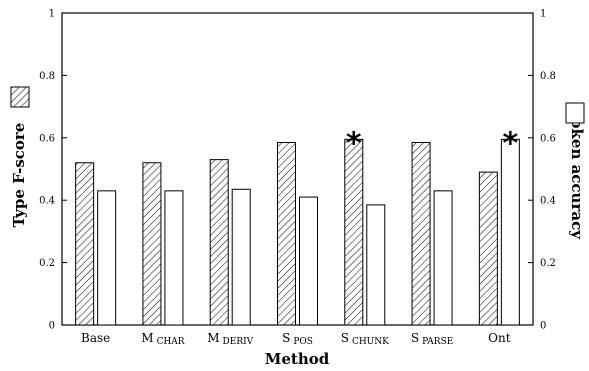  Describe the element at coordinates (499, 338) in the screenshot. I see `category-label-6: Ont` at that location.